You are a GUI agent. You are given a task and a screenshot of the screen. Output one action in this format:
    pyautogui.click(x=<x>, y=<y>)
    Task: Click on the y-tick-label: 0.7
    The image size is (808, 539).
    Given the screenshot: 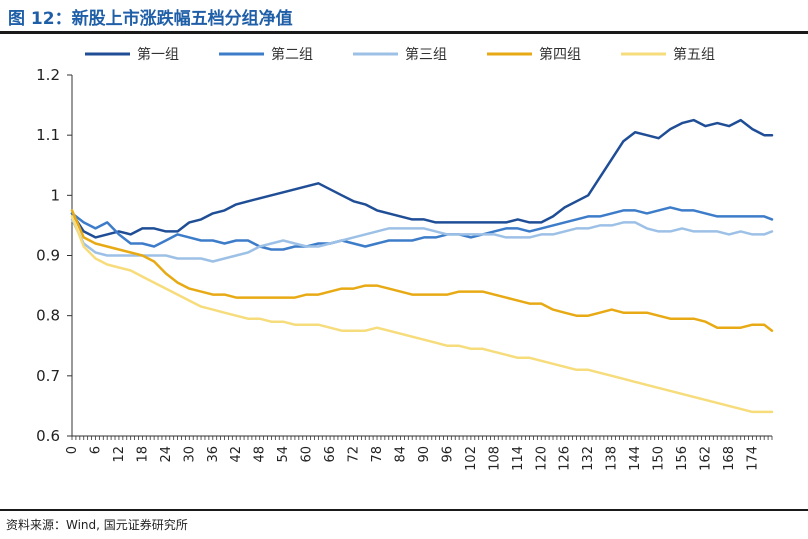 What is the action you would take?
    pyautogui.click(x=48, y=376)
    